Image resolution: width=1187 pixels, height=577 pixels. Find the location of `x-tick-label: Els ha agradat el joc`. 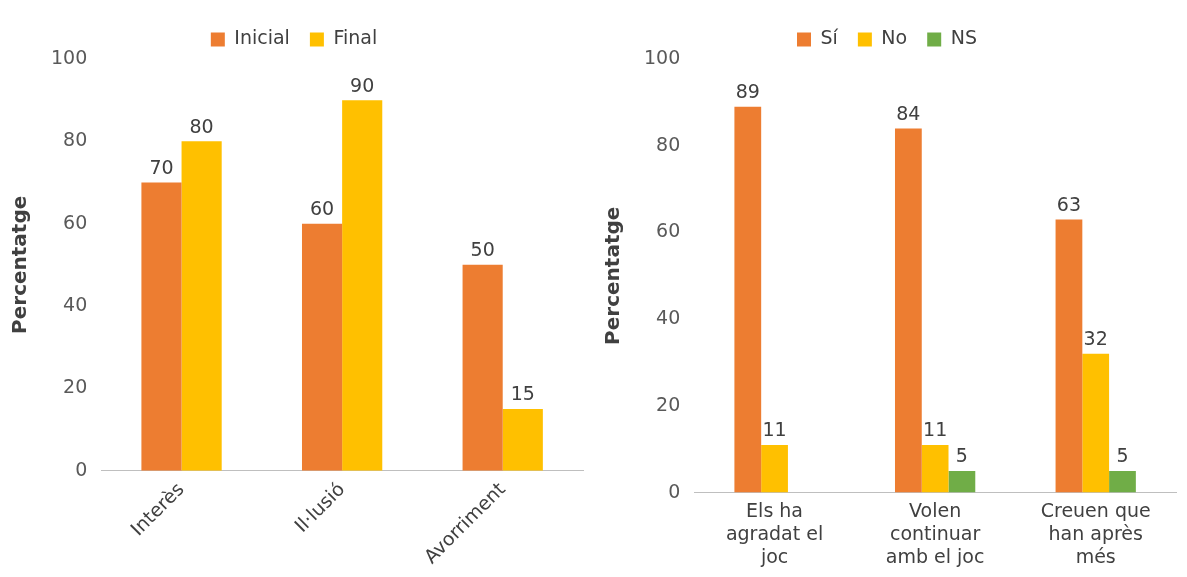

x-tick-label: Els ha agradat el joc is located at coordinates (774, 532).